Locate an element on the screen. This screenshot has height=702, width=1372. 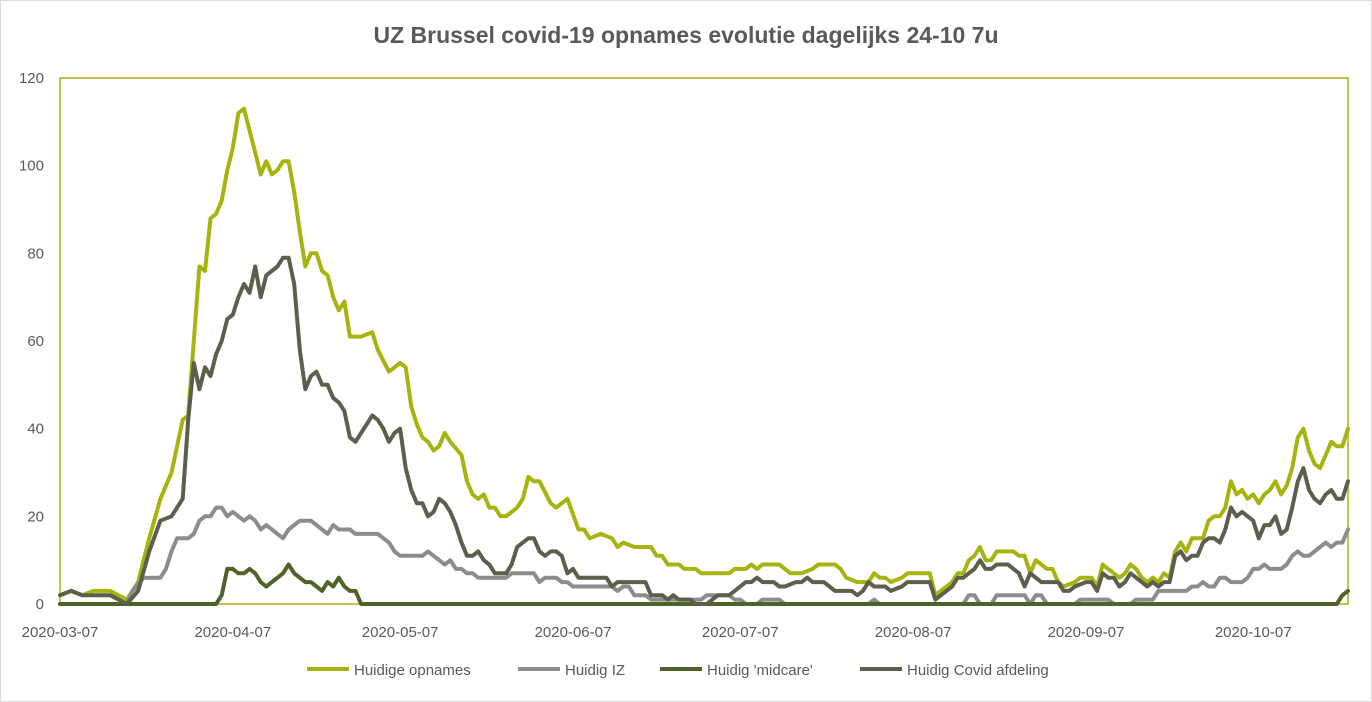
x-tick-label: 2020-04-07 is located at coordinates (232, 632).